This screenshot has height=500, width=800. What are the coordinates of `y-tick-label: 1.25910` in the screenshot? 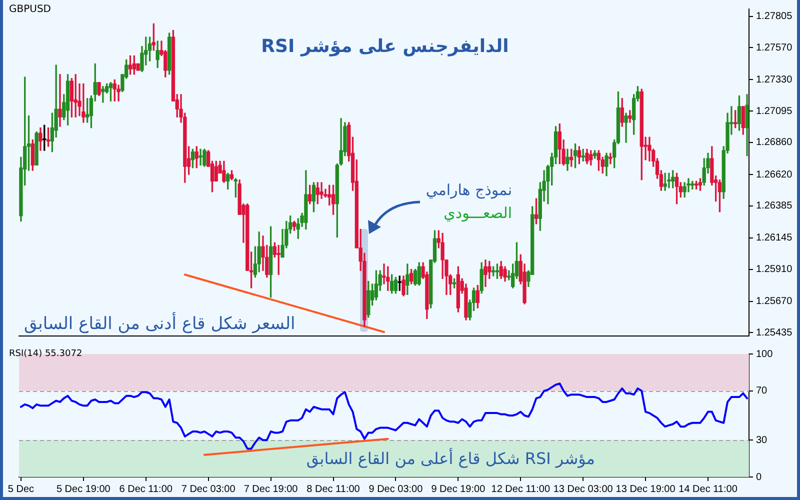 It's located at (774, 270).